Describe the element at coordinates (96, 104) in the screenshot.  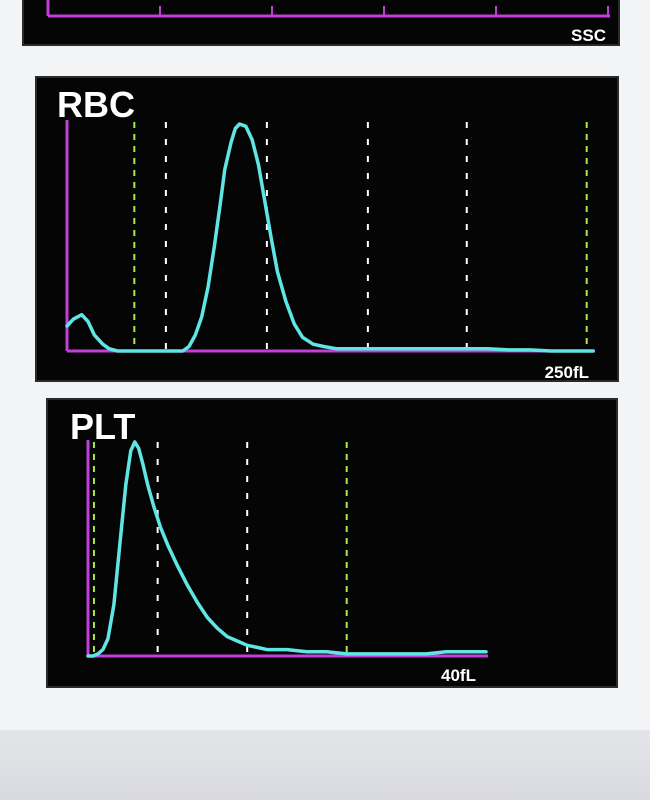
I see `rbc-title: RBC` at that location.